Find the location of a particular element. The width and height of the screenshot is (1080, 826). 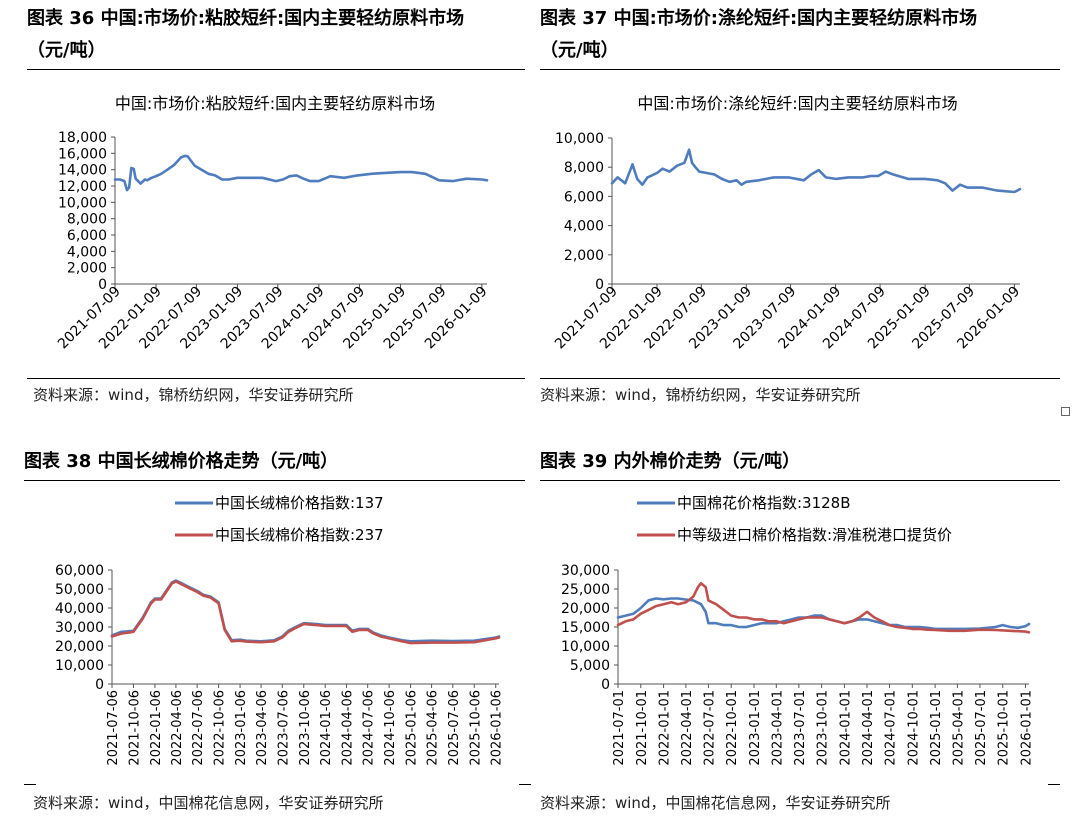

y-tick-label: 25,000 is located at coordinates (585, 590).